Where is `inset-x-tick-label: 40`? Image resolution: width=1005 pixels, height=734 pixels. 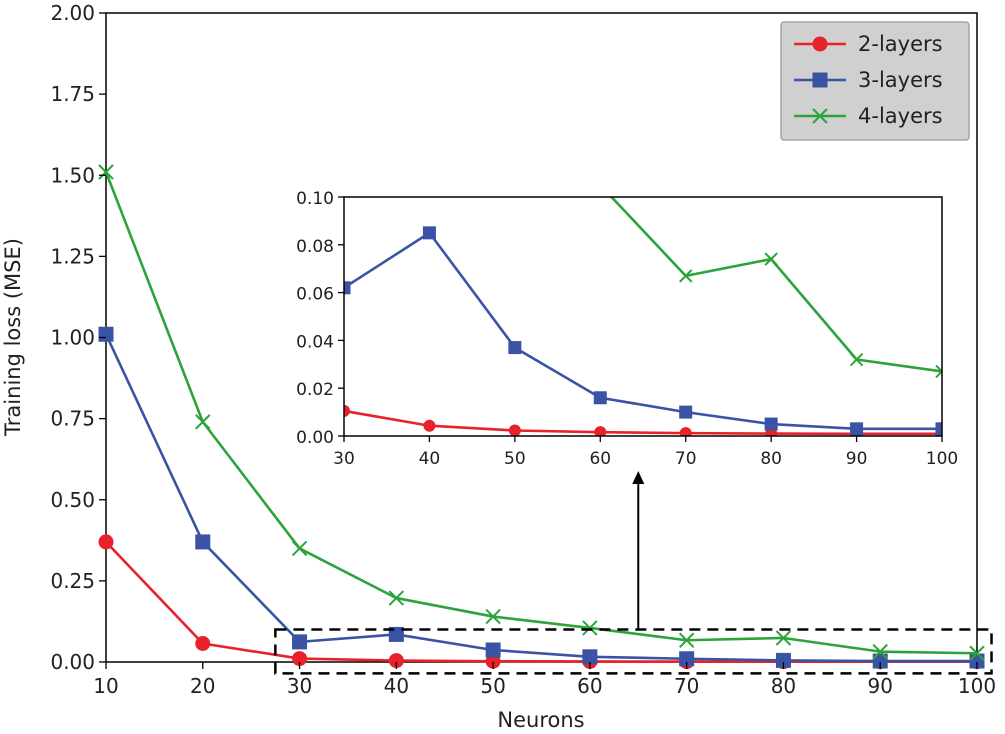
inset-x-tick-label: 40 is located at coordinates (430, 459).